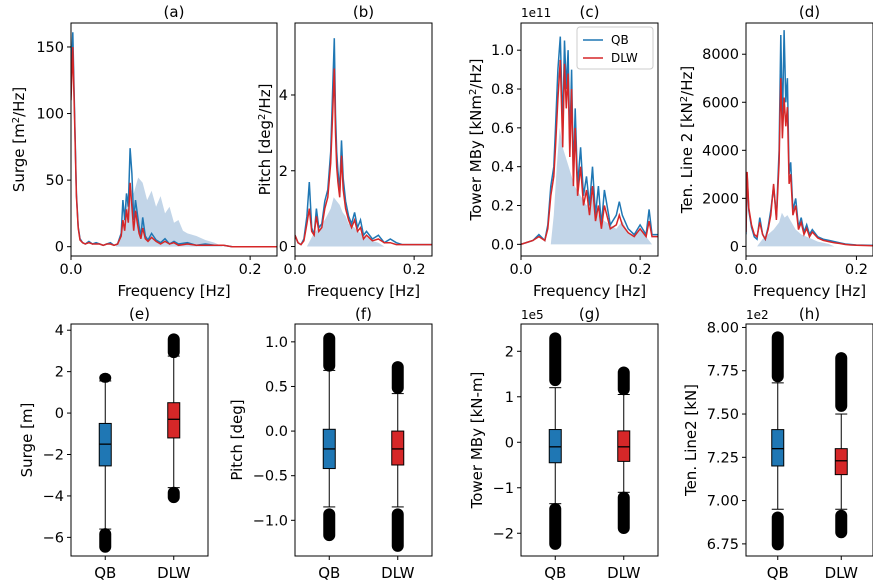 This screenshot has width=873, height=586. What do you see at coordinates (19, 139) in the screenshot?
I see `y-axis-label: Surge [m2/Hz]` at bounding box center [19, 139].